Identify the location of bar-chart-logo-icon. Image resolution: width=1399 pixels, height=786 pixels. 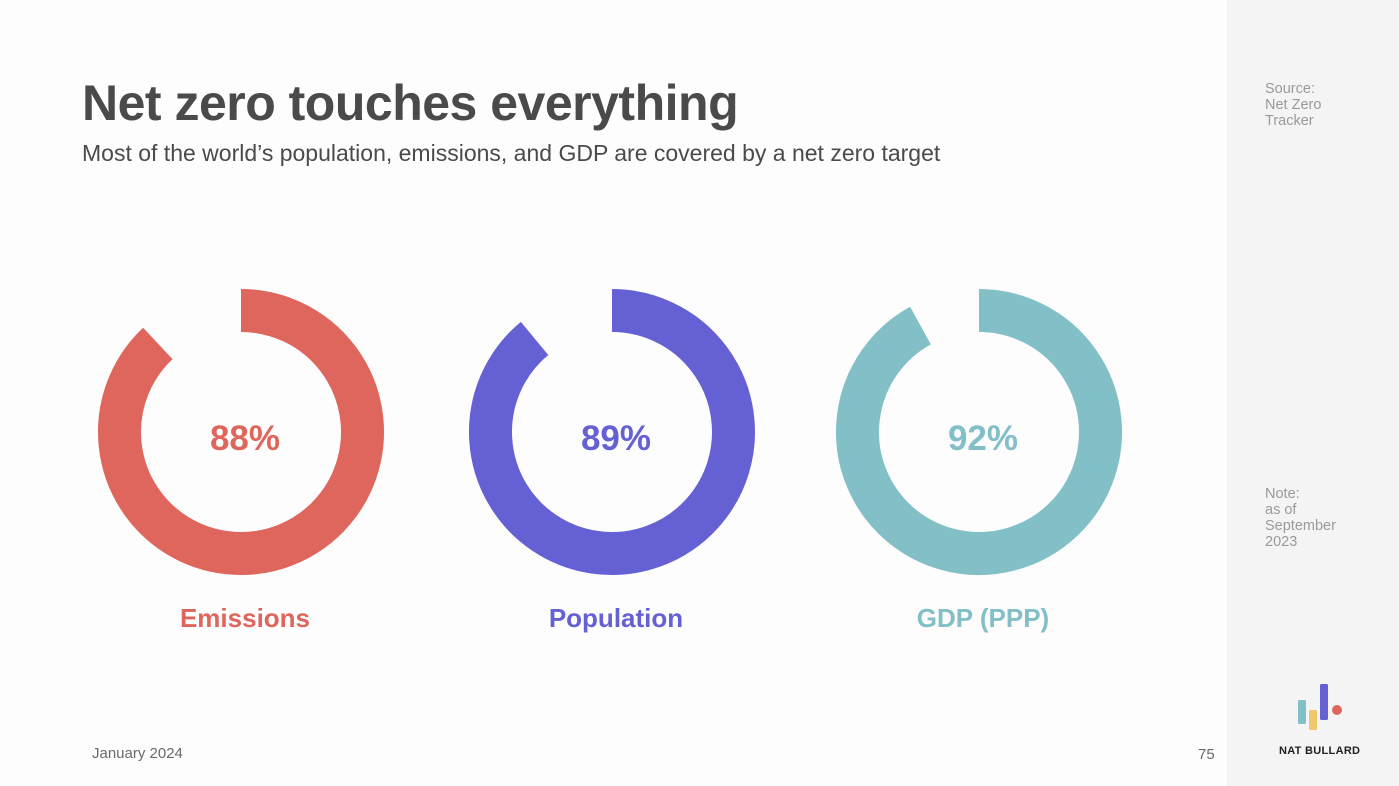
(1320, 707).